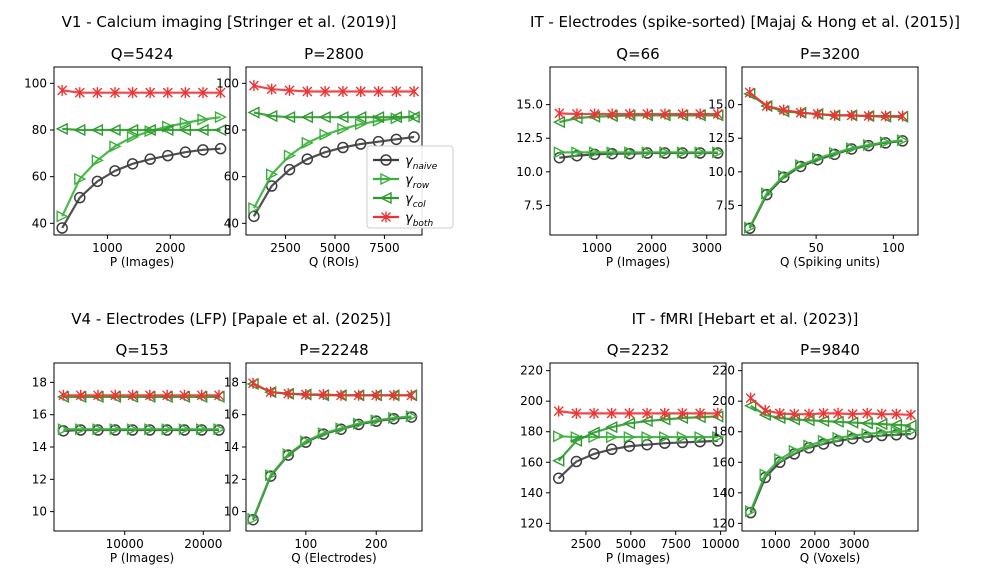 Image resolution: width=987 pixels, height=578 pixels. What do you see at coordinates (376, 544) in the screenshot?
I see `x-tick-label: 200` at bounding box center [376, 544].